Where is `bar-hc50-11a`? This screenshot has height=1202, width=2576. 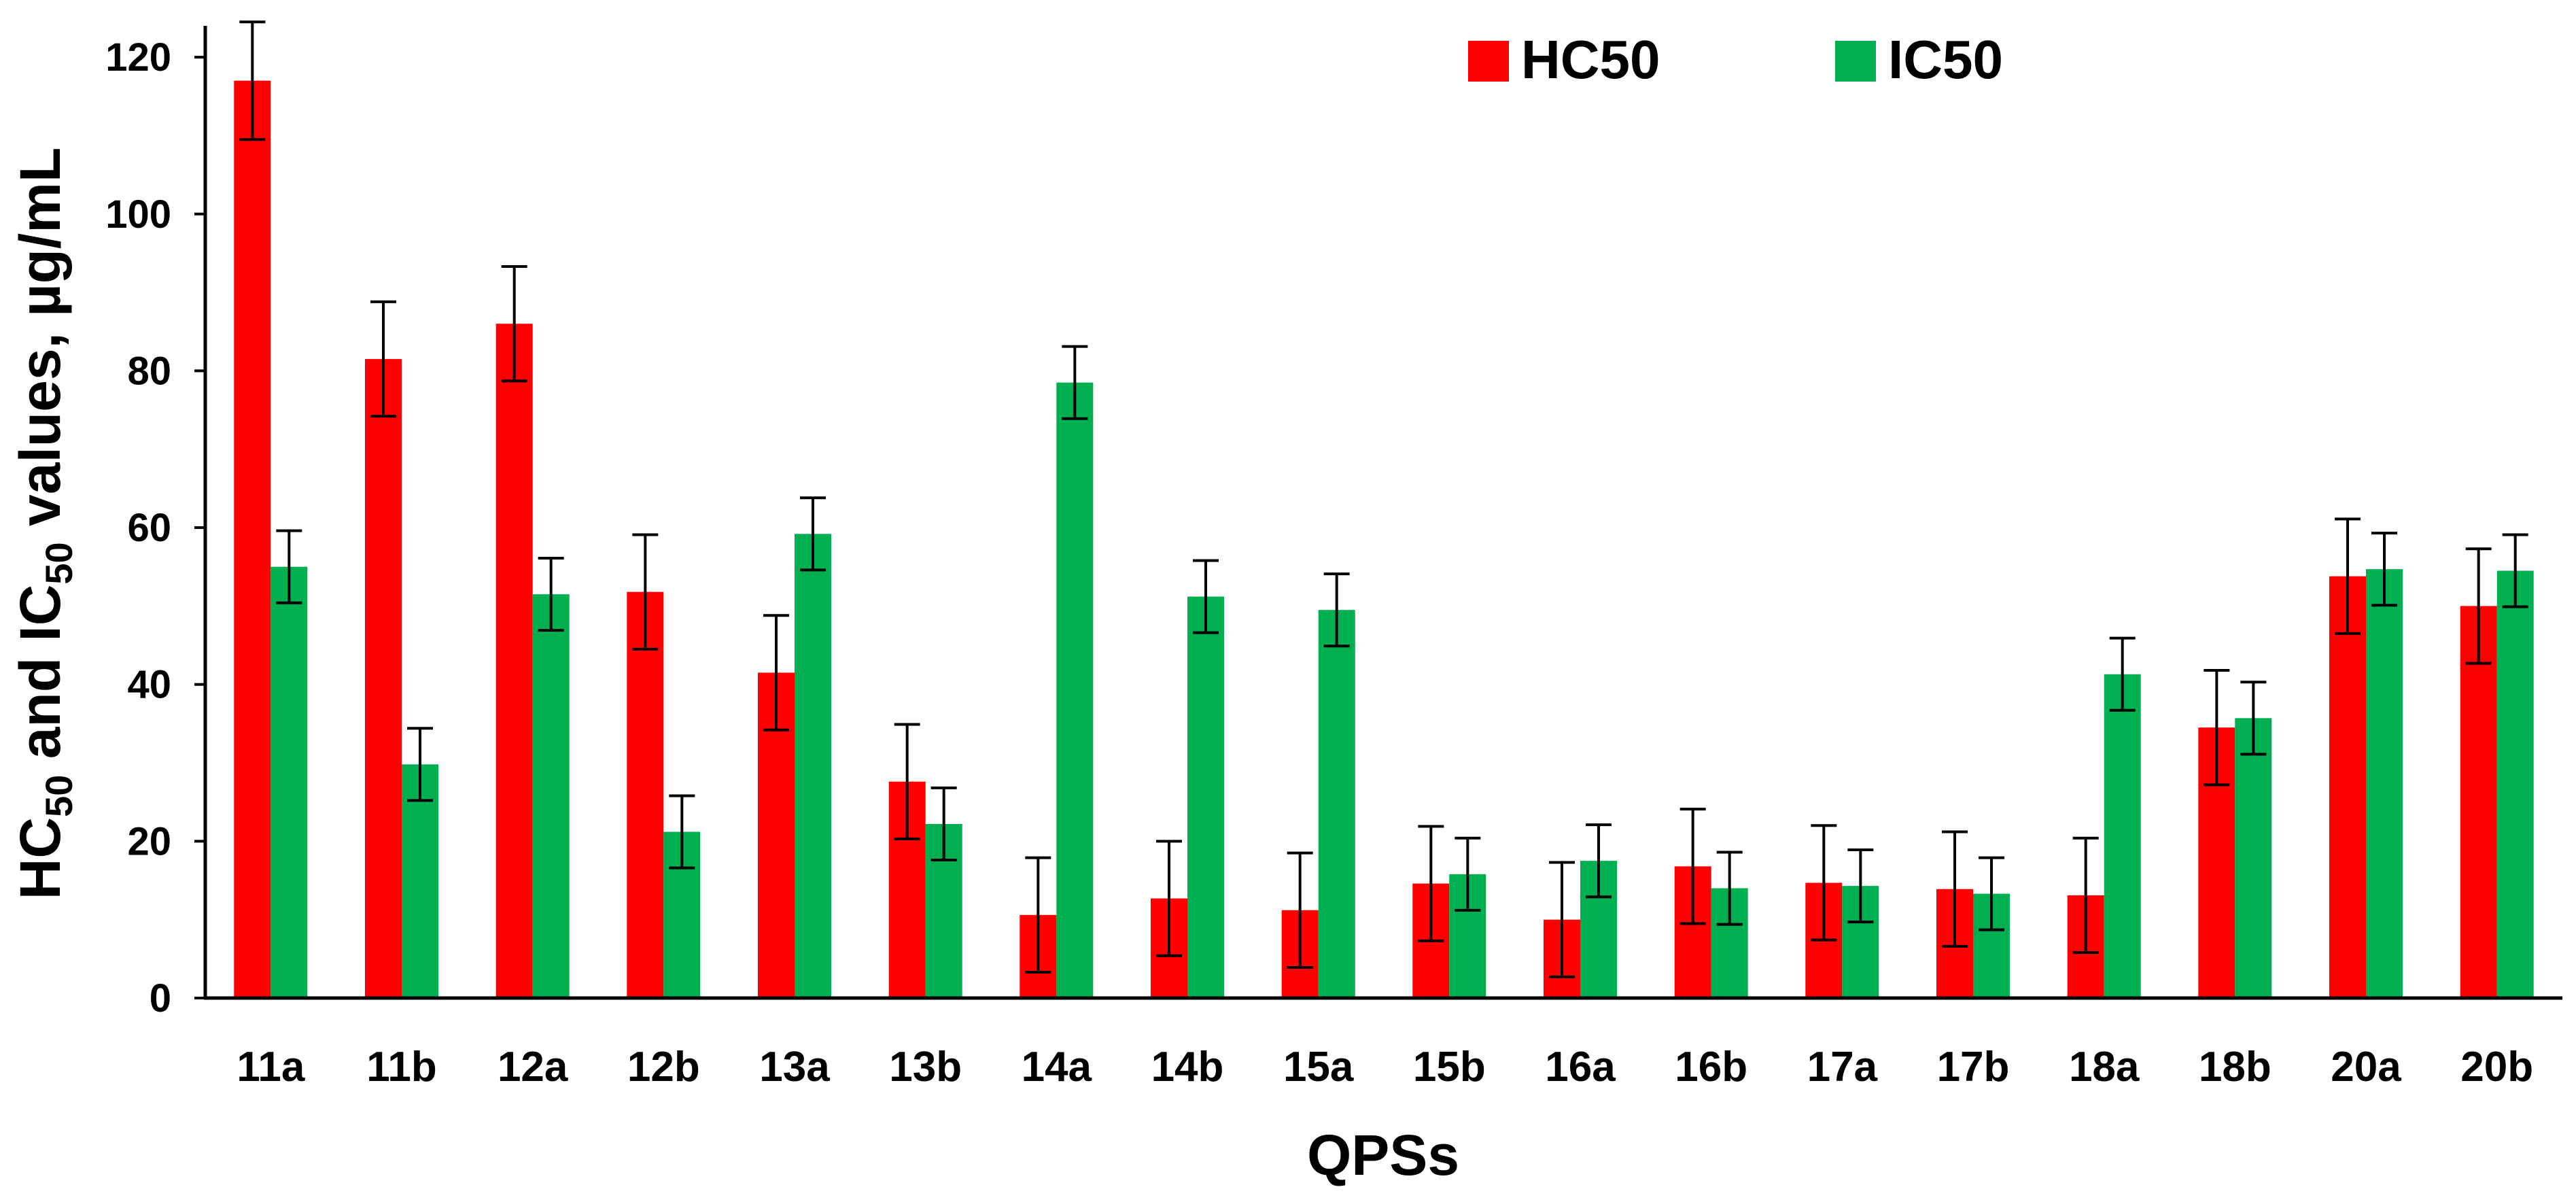 bar-hc50-11a is located at coordinates (252, 540).